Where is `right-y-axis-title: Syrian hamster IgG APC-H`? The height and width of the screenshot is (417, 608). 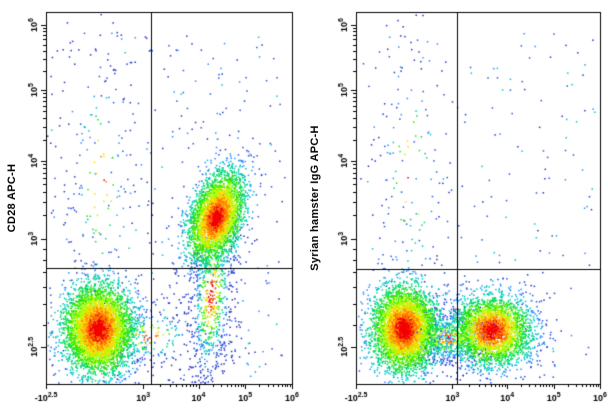 right-y-axis-title: Syrian hamster IgG APC-H is located at coordinates (315, 198).